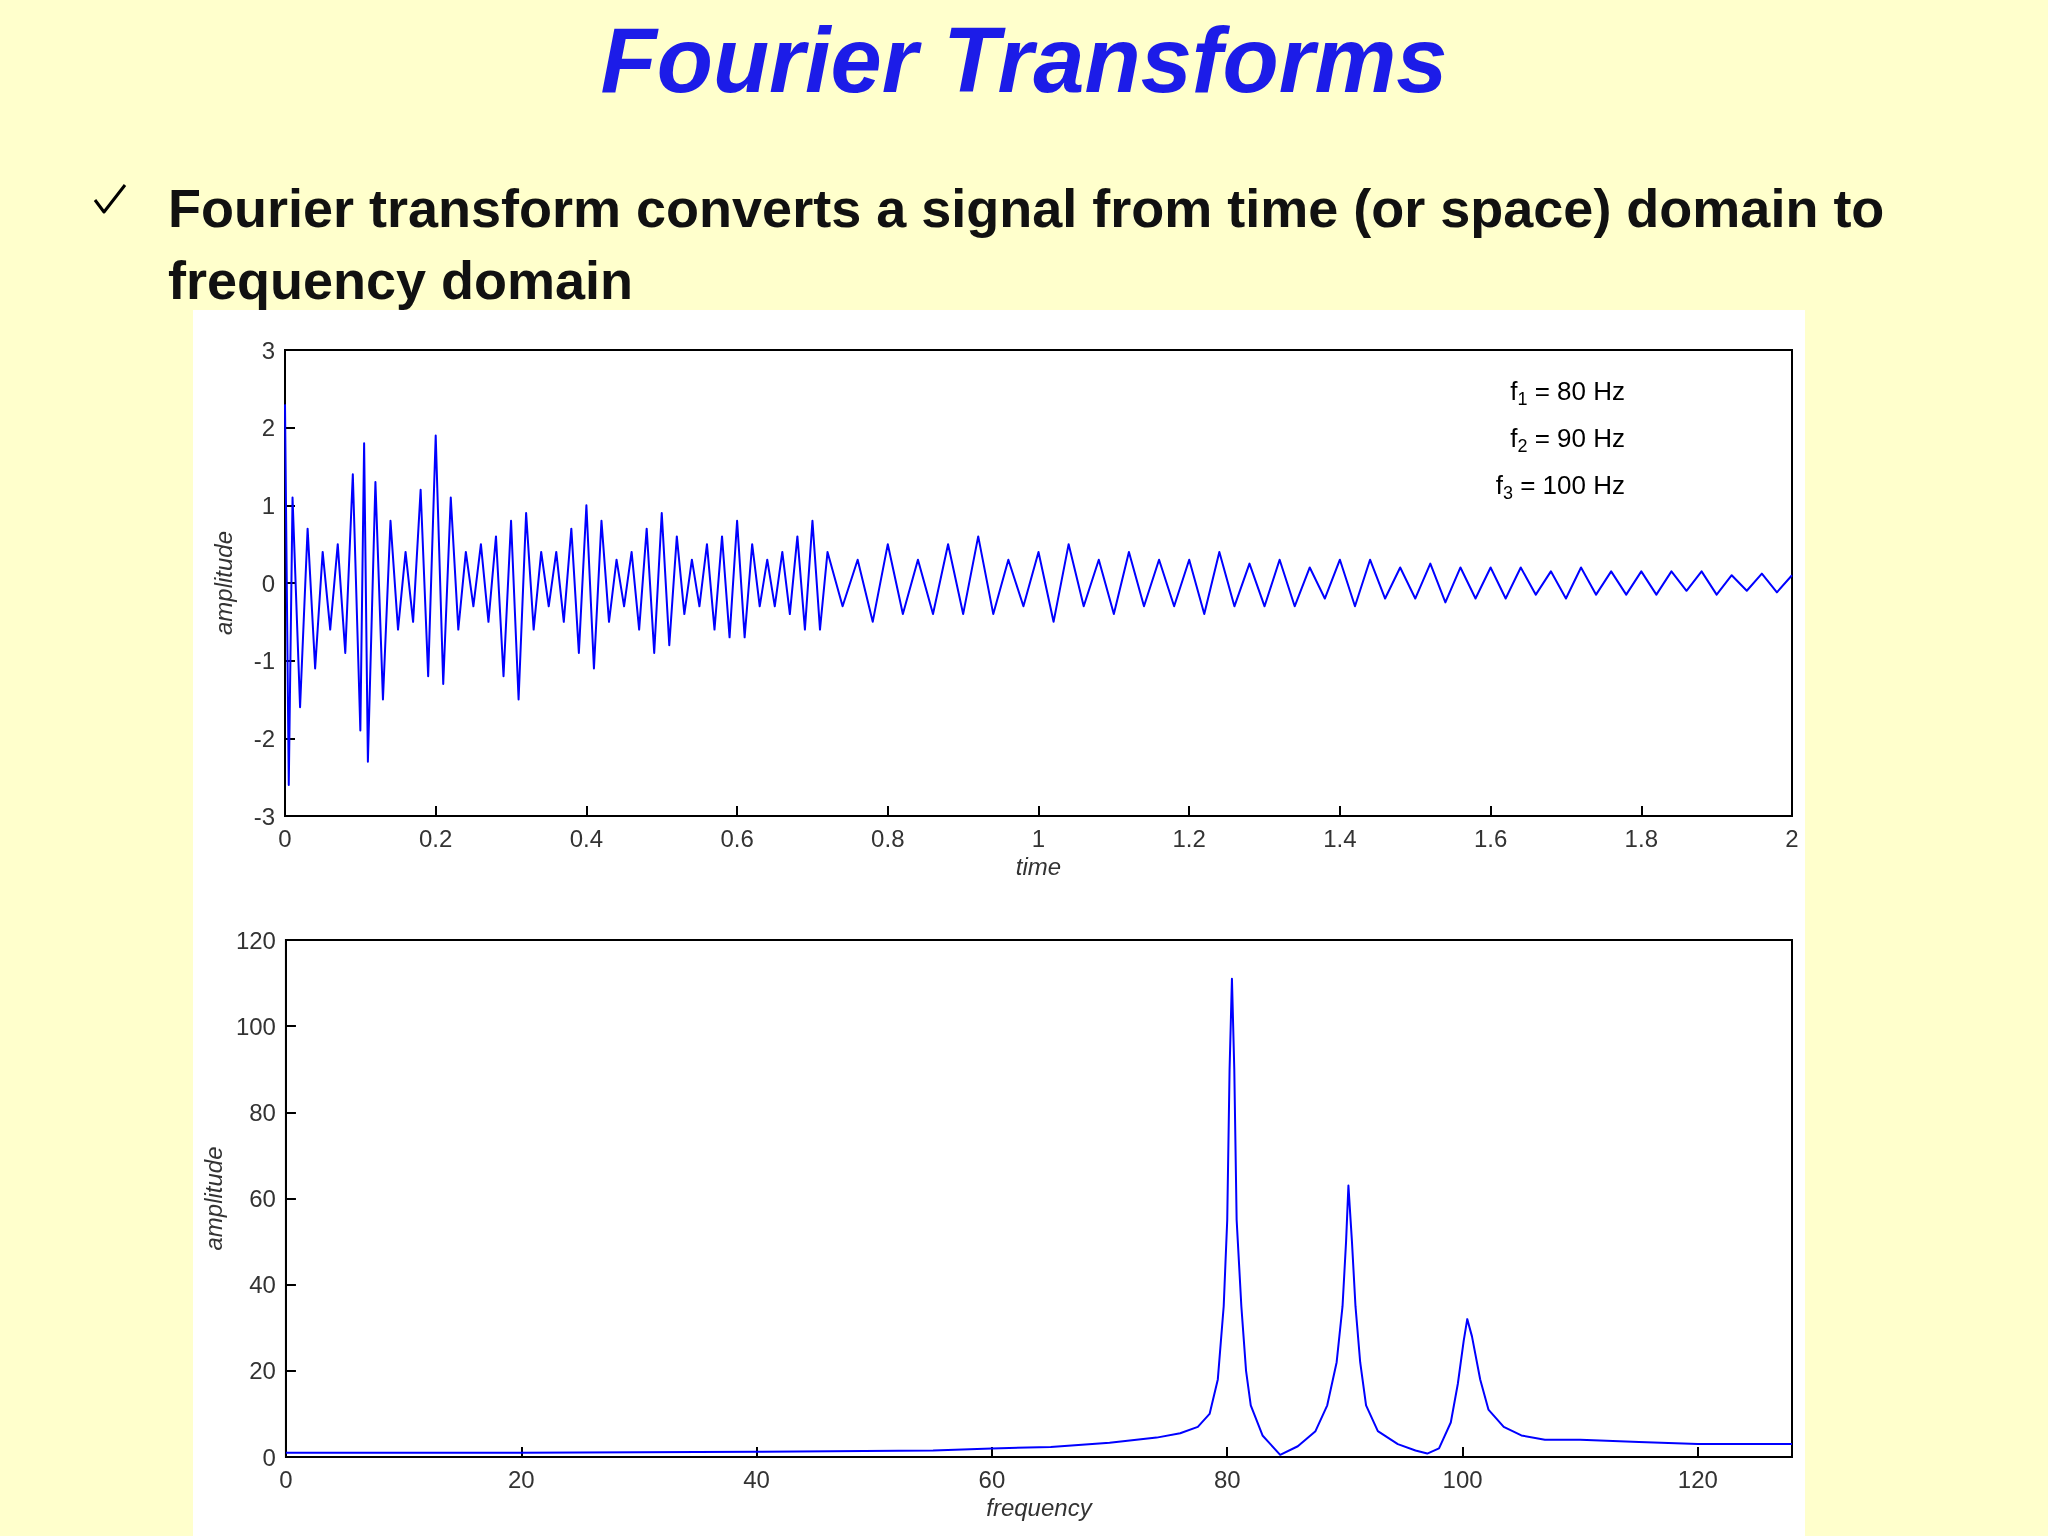 This screenshot has width=2048, height=1536. What do you see at coordinates (1462, 1479) in the screenshot?
I see `x-tick-label: 100` at bounding box center [1462, 1479].